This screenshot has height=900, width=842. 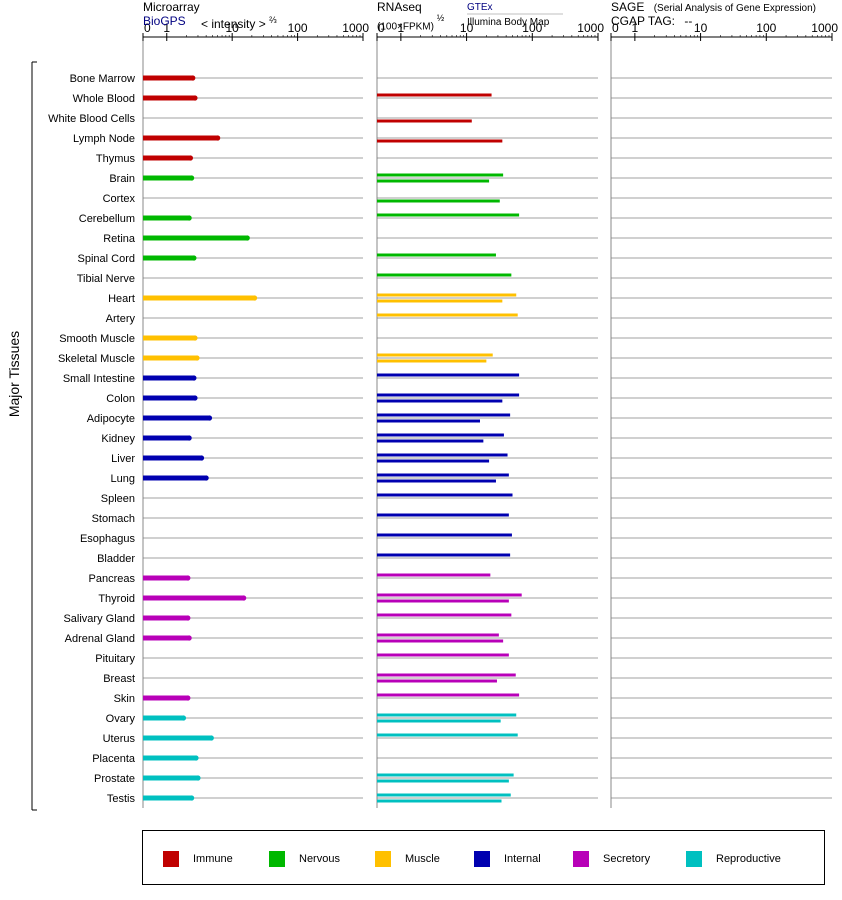 What do you see at coordinates (688, 21) in the screenshot?
I see `sage-tag-value: --` at bounding box center [688, 21].